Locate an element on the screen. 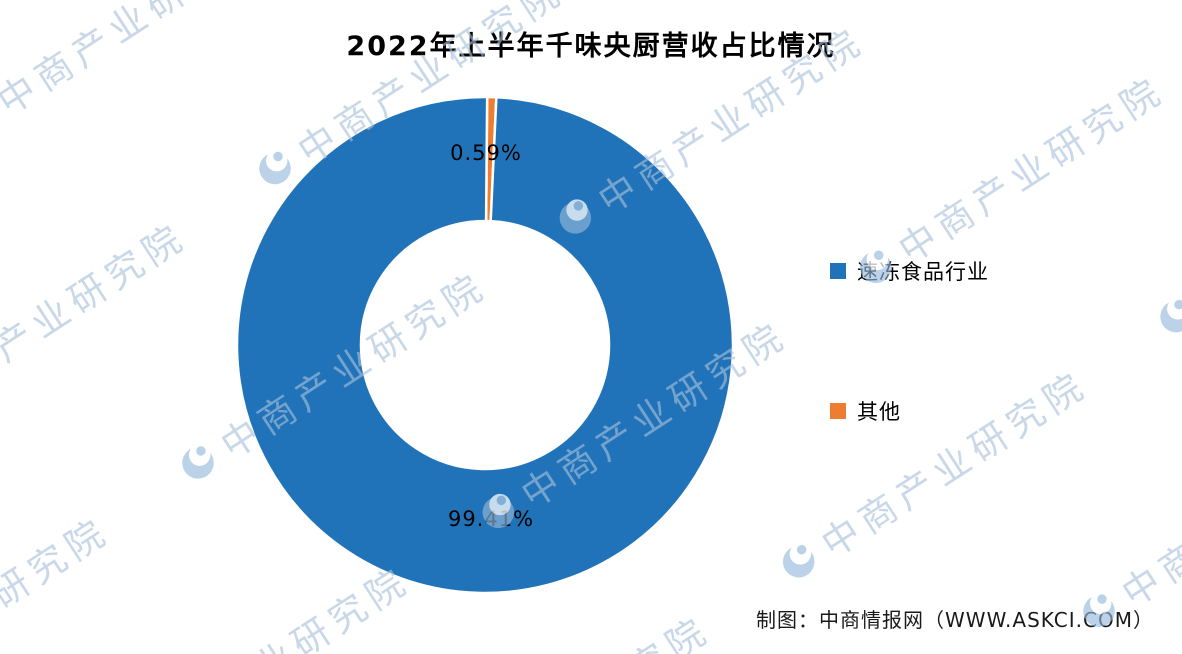 The image size is (1182, 654). legend-label: 其他 is located at coordinates (879, 412).